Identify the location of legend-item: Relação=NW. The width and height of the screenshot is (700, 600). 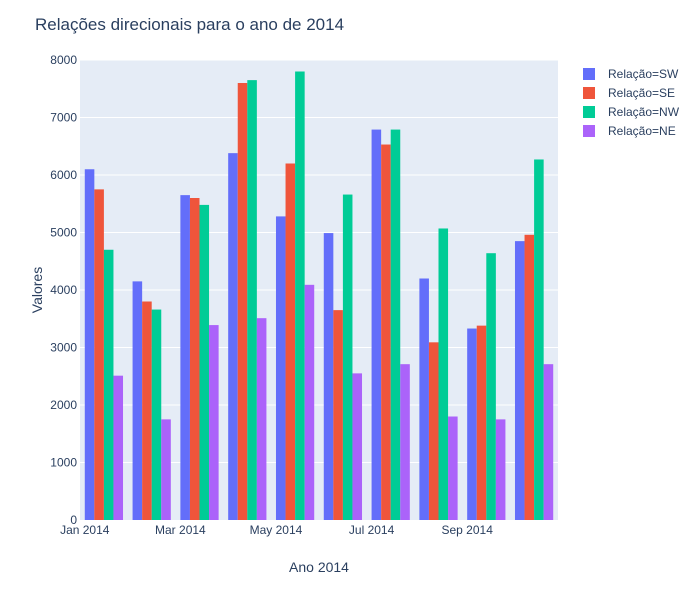
(631, 112).